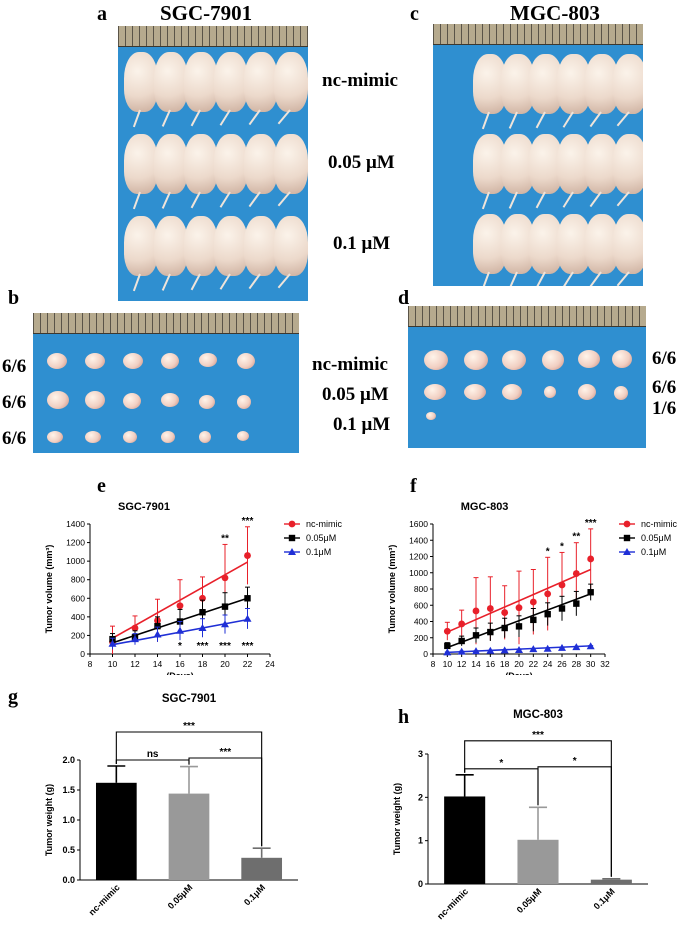  Describe the element at coordinates (350, 364) in the screenshot. I see `tumor-group-label-nc: nc-mimic` at that location.